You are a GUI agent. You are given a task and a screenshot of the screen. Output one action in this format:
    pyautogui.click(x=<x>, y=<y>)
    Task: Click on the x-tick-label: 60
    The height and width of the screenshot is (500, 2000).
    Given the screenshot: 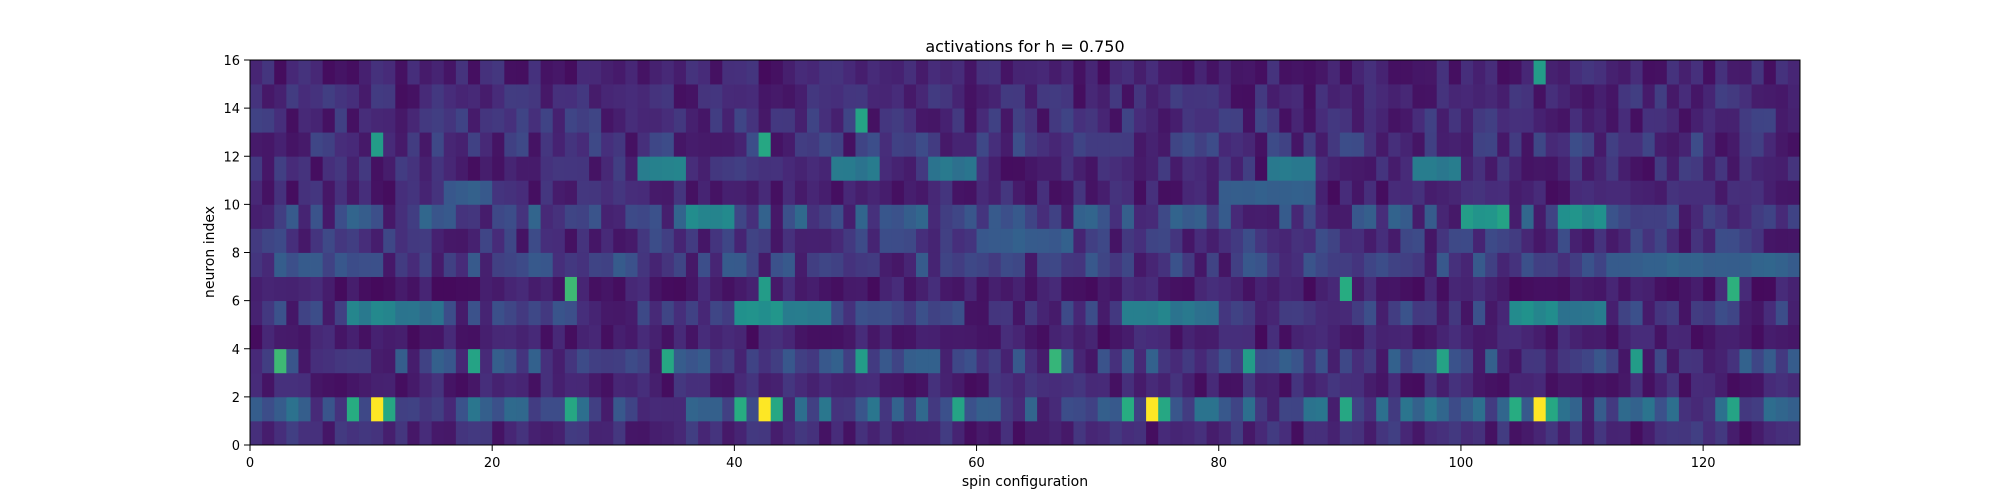 What is the action you would take?
    pyautogui.click(x=976, y=463)
    